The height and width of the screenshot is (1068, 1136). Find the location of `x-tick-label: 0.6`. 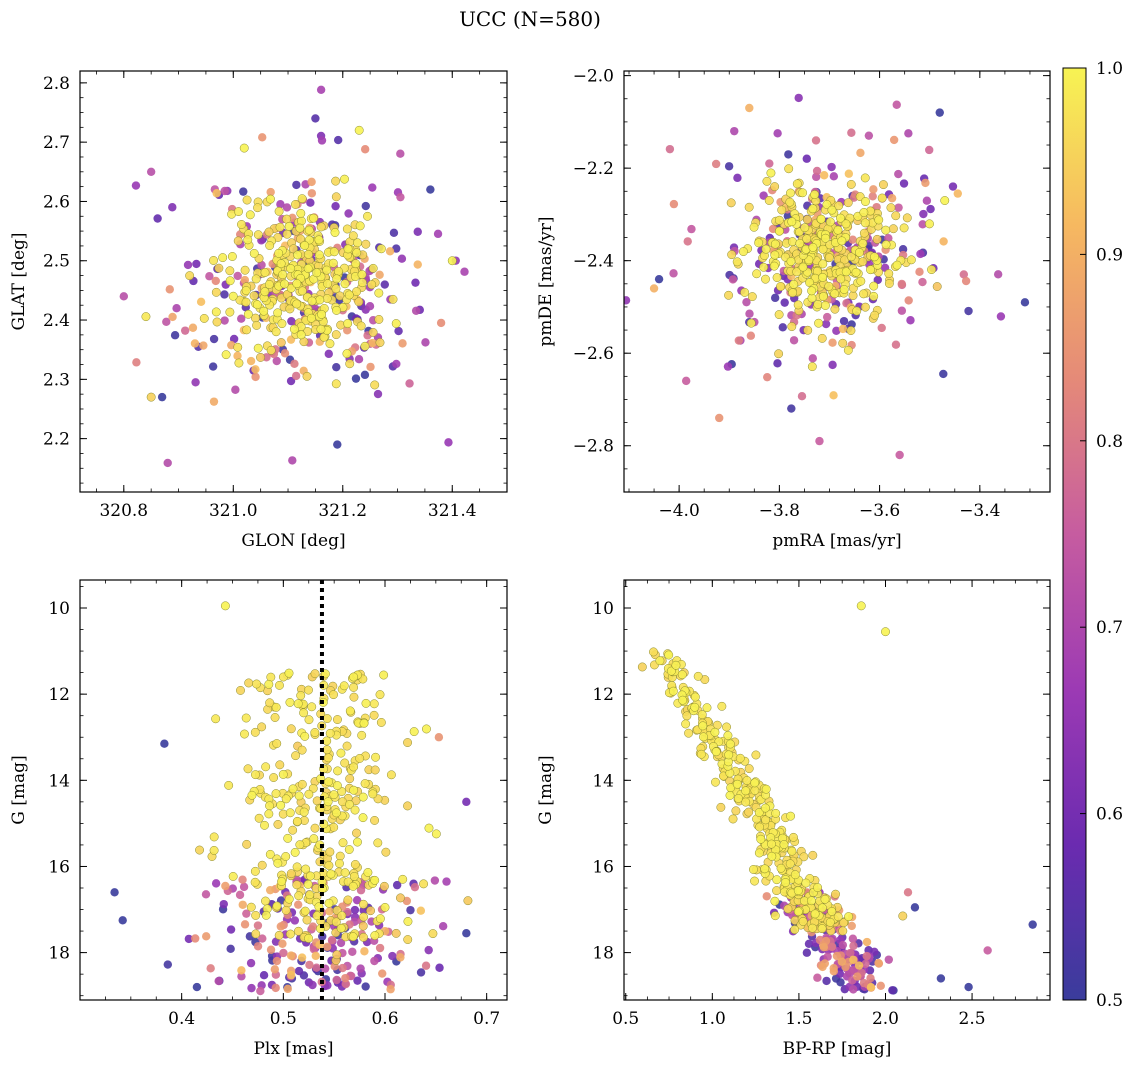

x-tick-label: 0.6 is located at coordinates (384, 1019).